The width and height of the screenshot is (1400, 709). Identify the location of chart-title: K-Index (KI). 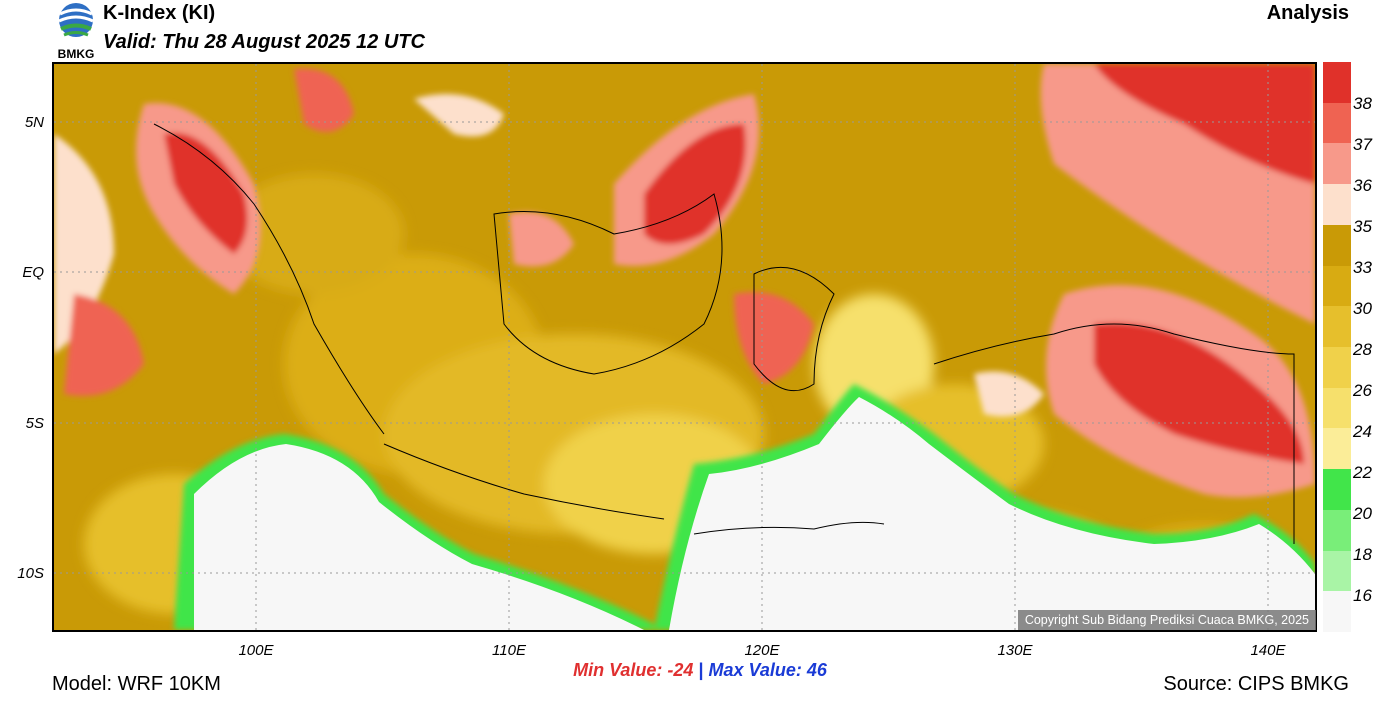
(159, 13).